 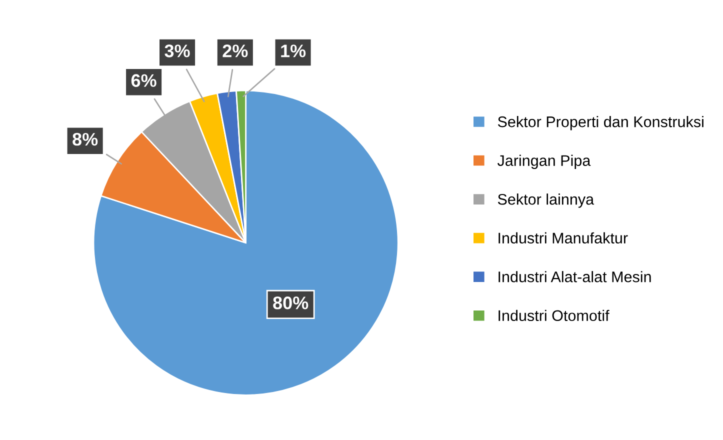 What do you see at coordinates (563, 238) in the screenshot?
I see `legend-label: Industri Manufaktur` at bounding box center [563, 238].